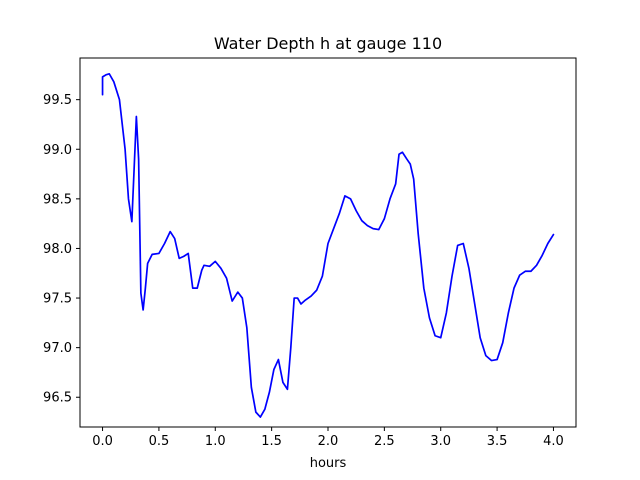 The image size is (640, 480). What do you see at coordinates (159, 441) in the screenshot?
I see `x-tick-label: 0.5` at bounding box center [159, 441].